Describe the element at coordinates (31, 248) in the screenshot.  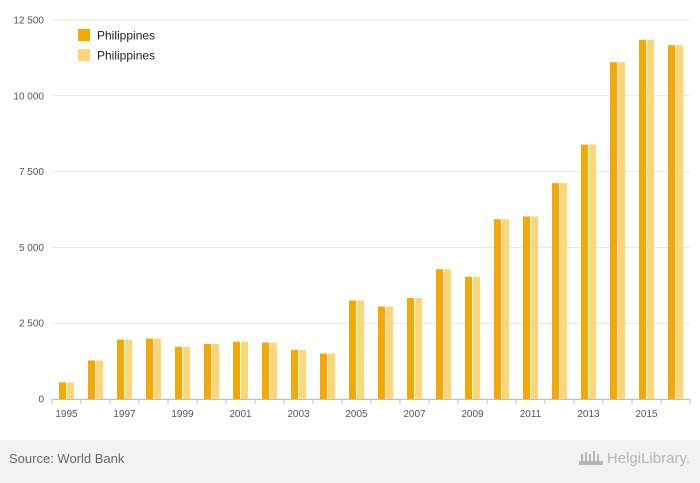
I see `y-tick-label: 5 000` at that location.